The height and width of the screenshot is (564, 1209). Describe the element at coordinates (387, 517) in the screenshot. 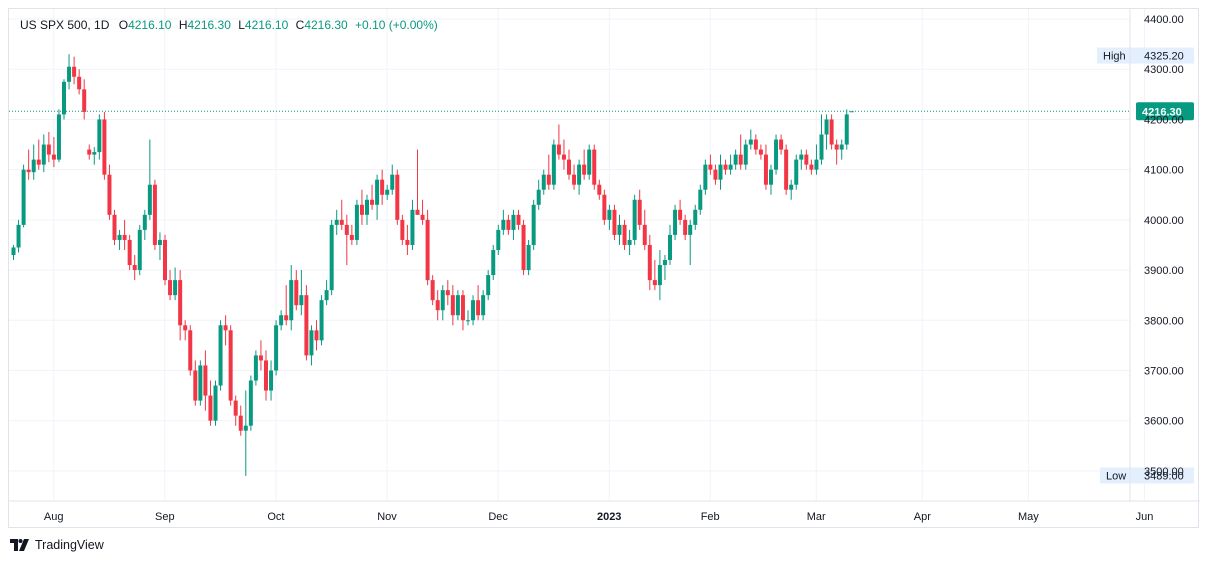

I see `time-tick-label: Nov` at that location.